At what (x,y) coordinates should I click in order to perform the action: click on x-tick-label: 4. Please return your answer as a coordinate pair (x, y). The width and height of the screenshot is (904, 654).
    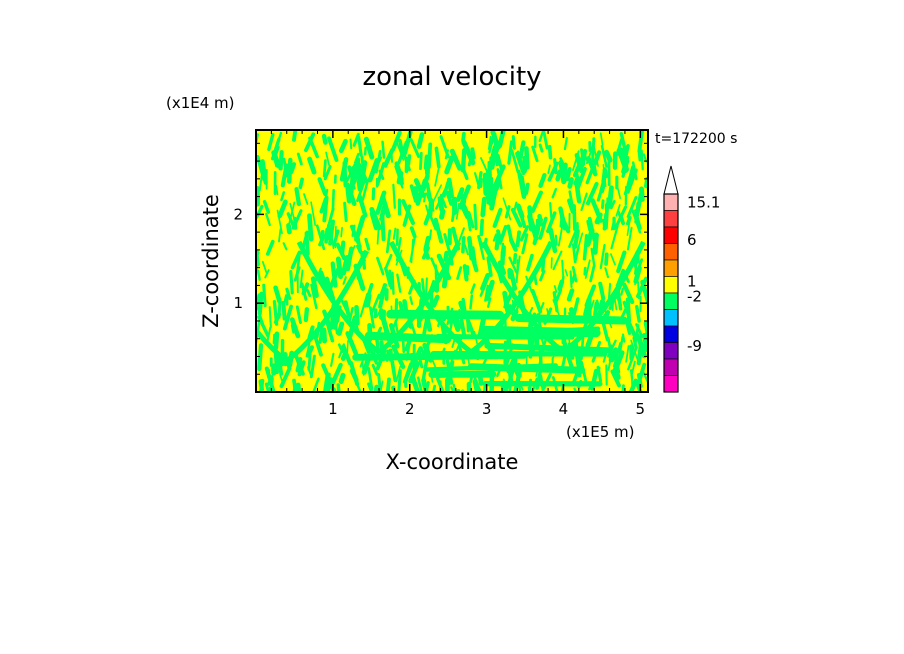
    Looking at the image, I should click on (564, 409).